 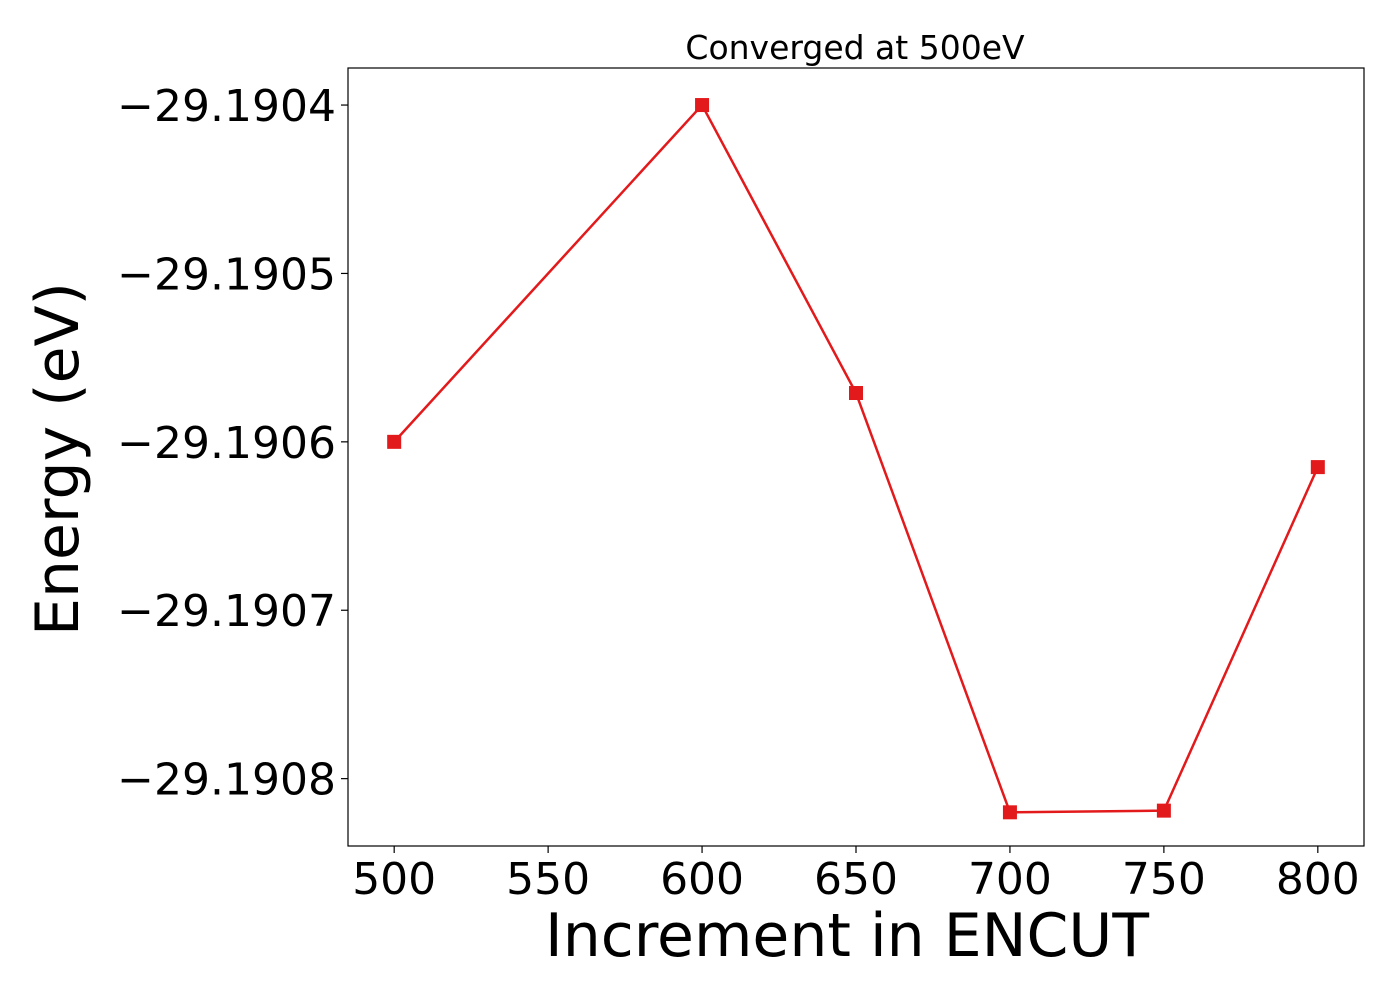 What do you see at coordinates (58, 459) in the screenshot?
I see `y-axis-label: Energy (eV)` at bounding box center [58, 459].